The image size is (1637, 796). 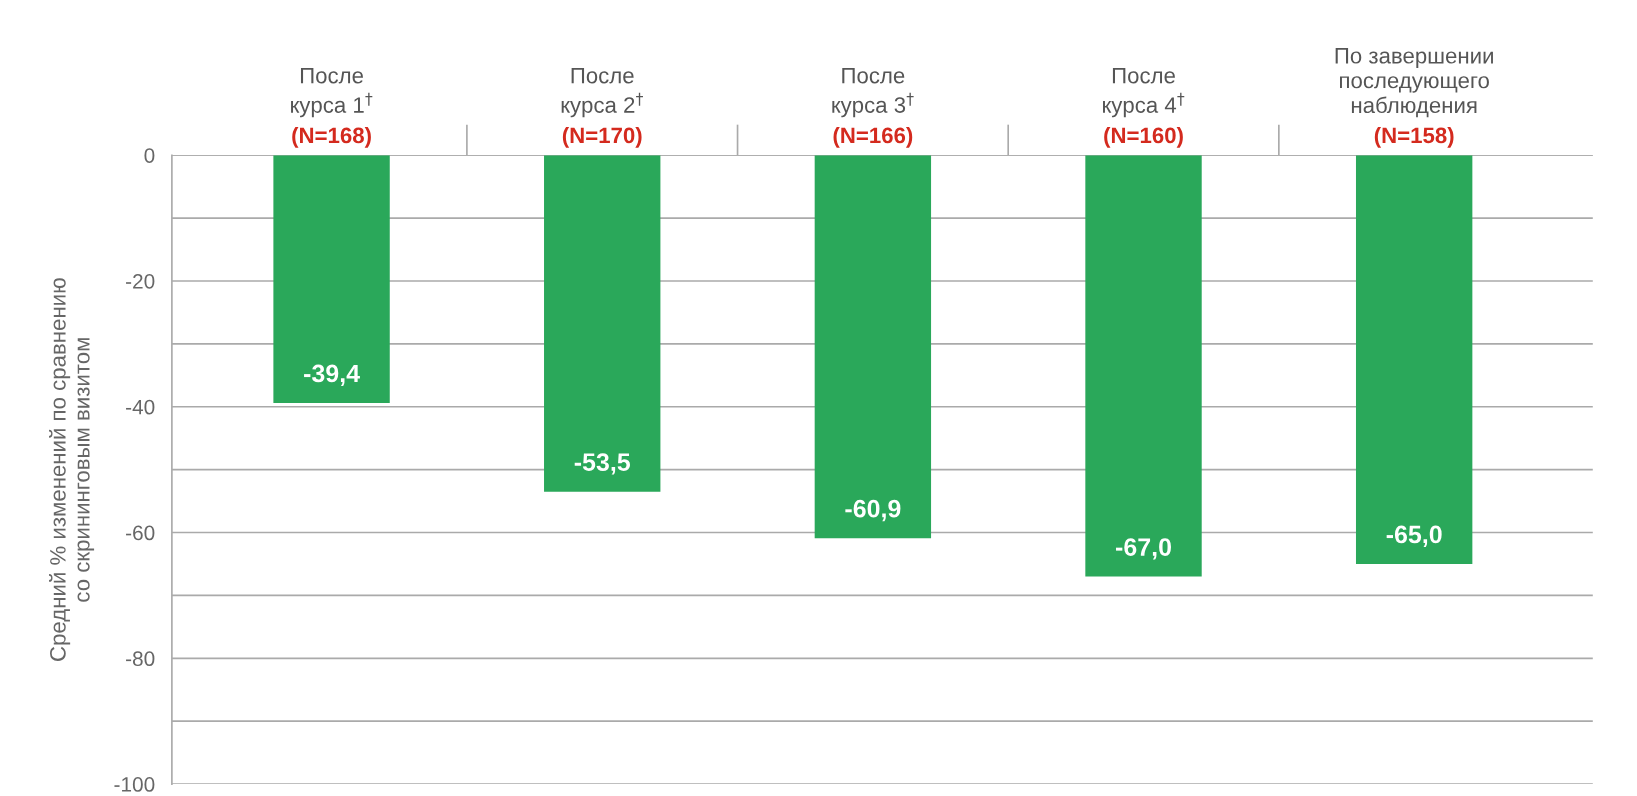 I want to click on category-label: После курса 3$^{†}$ (N=166), so click(x=873, y=107).